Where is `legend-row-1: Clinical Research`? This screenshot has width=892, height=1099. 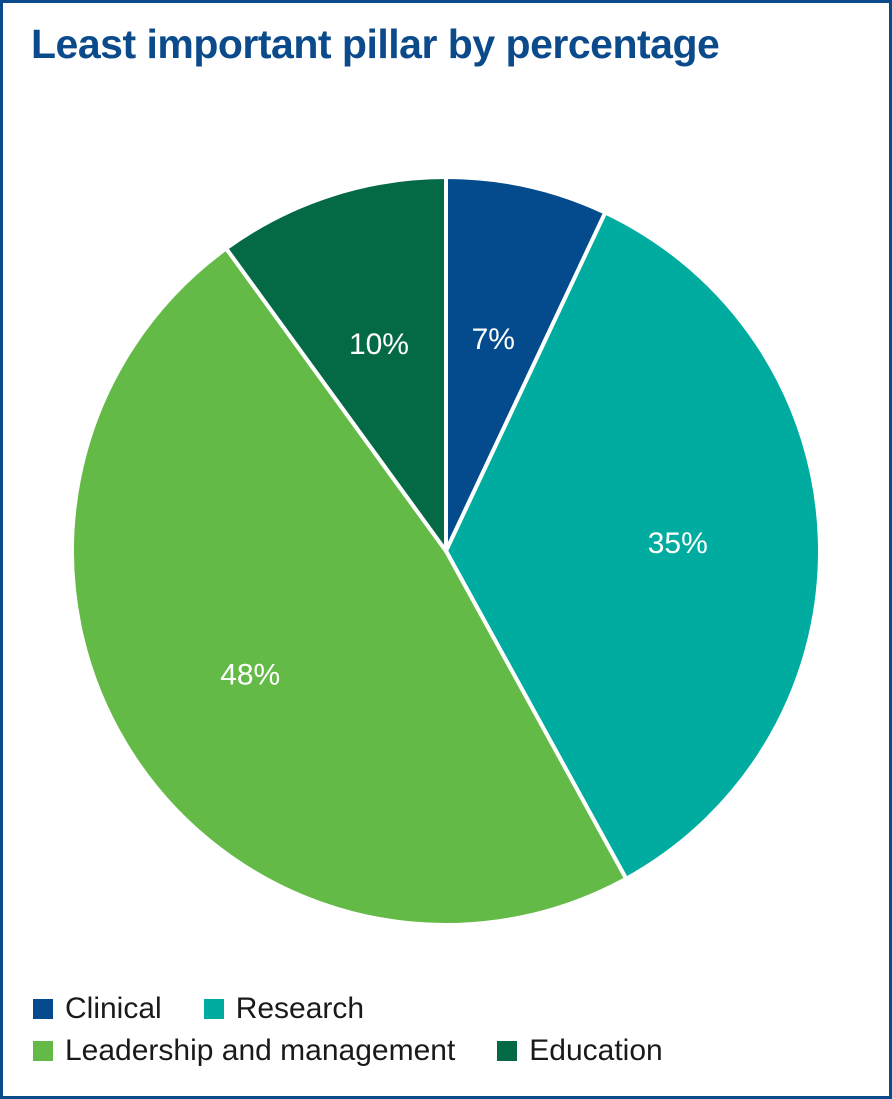 legend-row-1: Clinical Research is located at coordinates (453, 1009).